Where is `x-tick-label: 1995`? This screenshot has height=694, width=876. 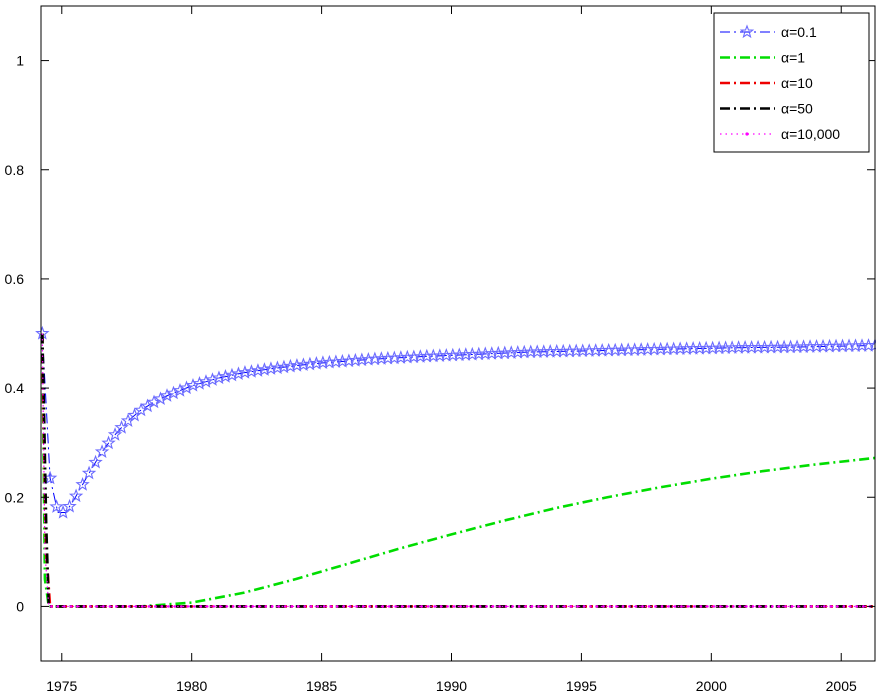
x-tick-label: 1995 is located at coordinates (581, 686).